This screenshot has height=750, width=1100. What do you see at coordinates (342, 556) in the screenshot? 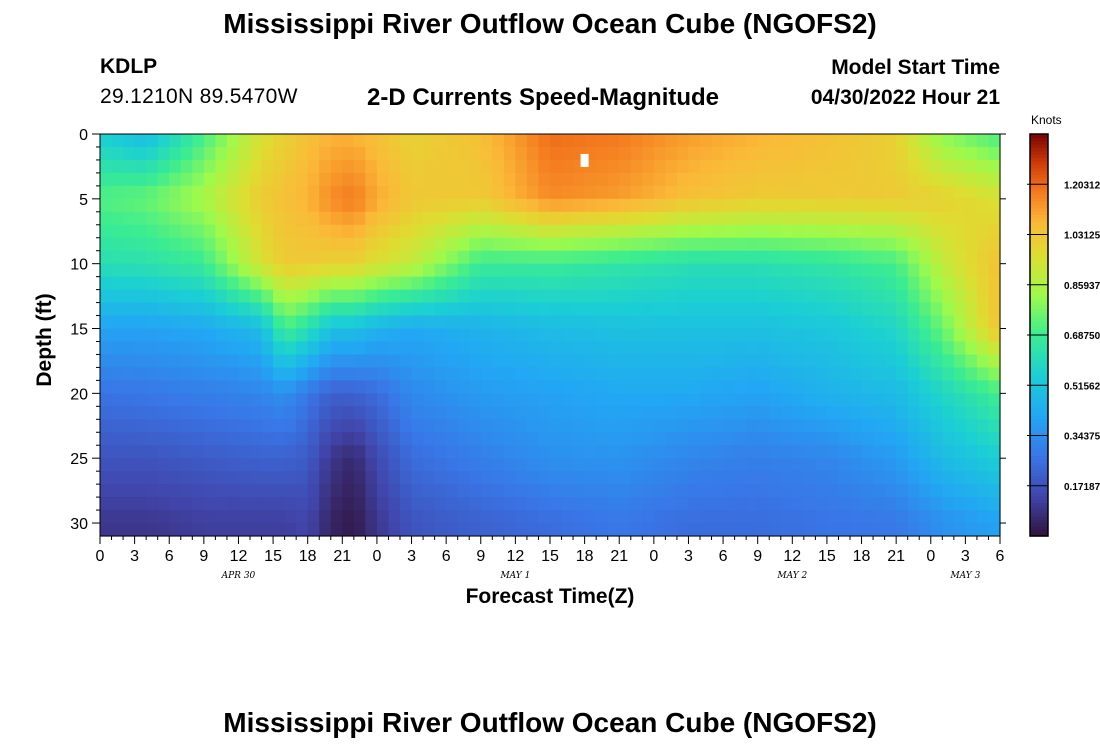
I see `x-tick-label: 21` at bounding box center [342, 556].